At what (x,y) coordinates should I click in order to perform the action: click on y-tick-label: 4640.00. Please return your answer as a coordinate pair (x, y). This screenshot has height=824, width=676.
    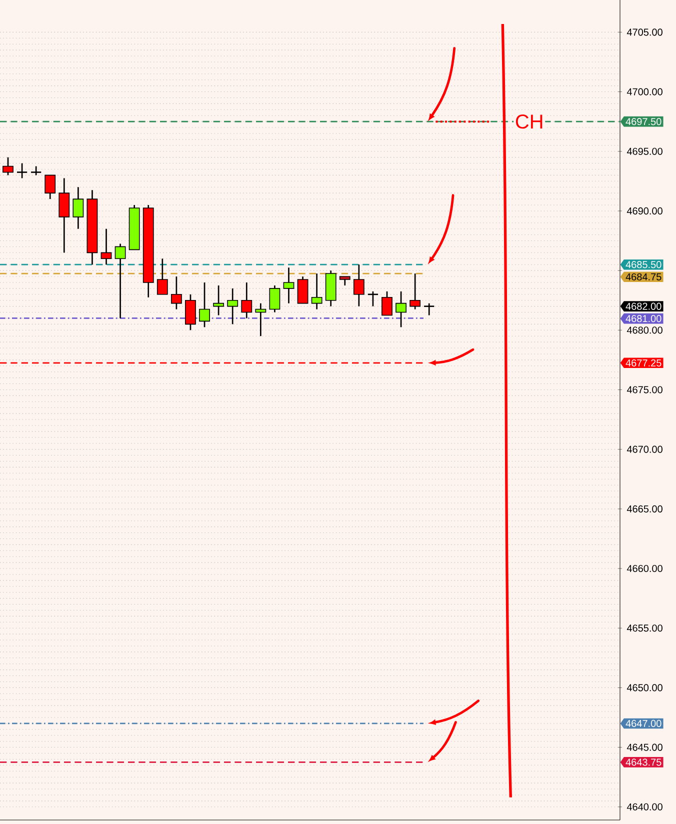
    Looking at the image, I should click on (644, 806).